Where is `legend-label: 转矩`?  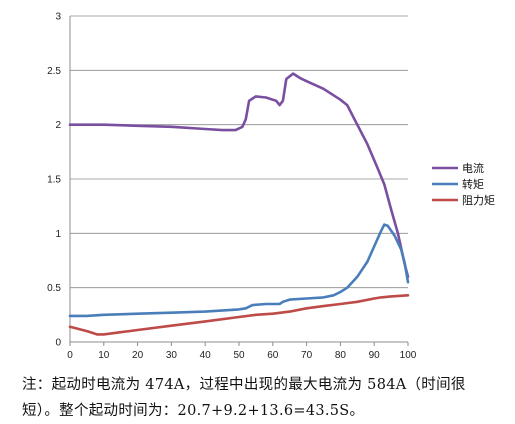
legend-label: 转矩 is located at coordinates (473, 184).